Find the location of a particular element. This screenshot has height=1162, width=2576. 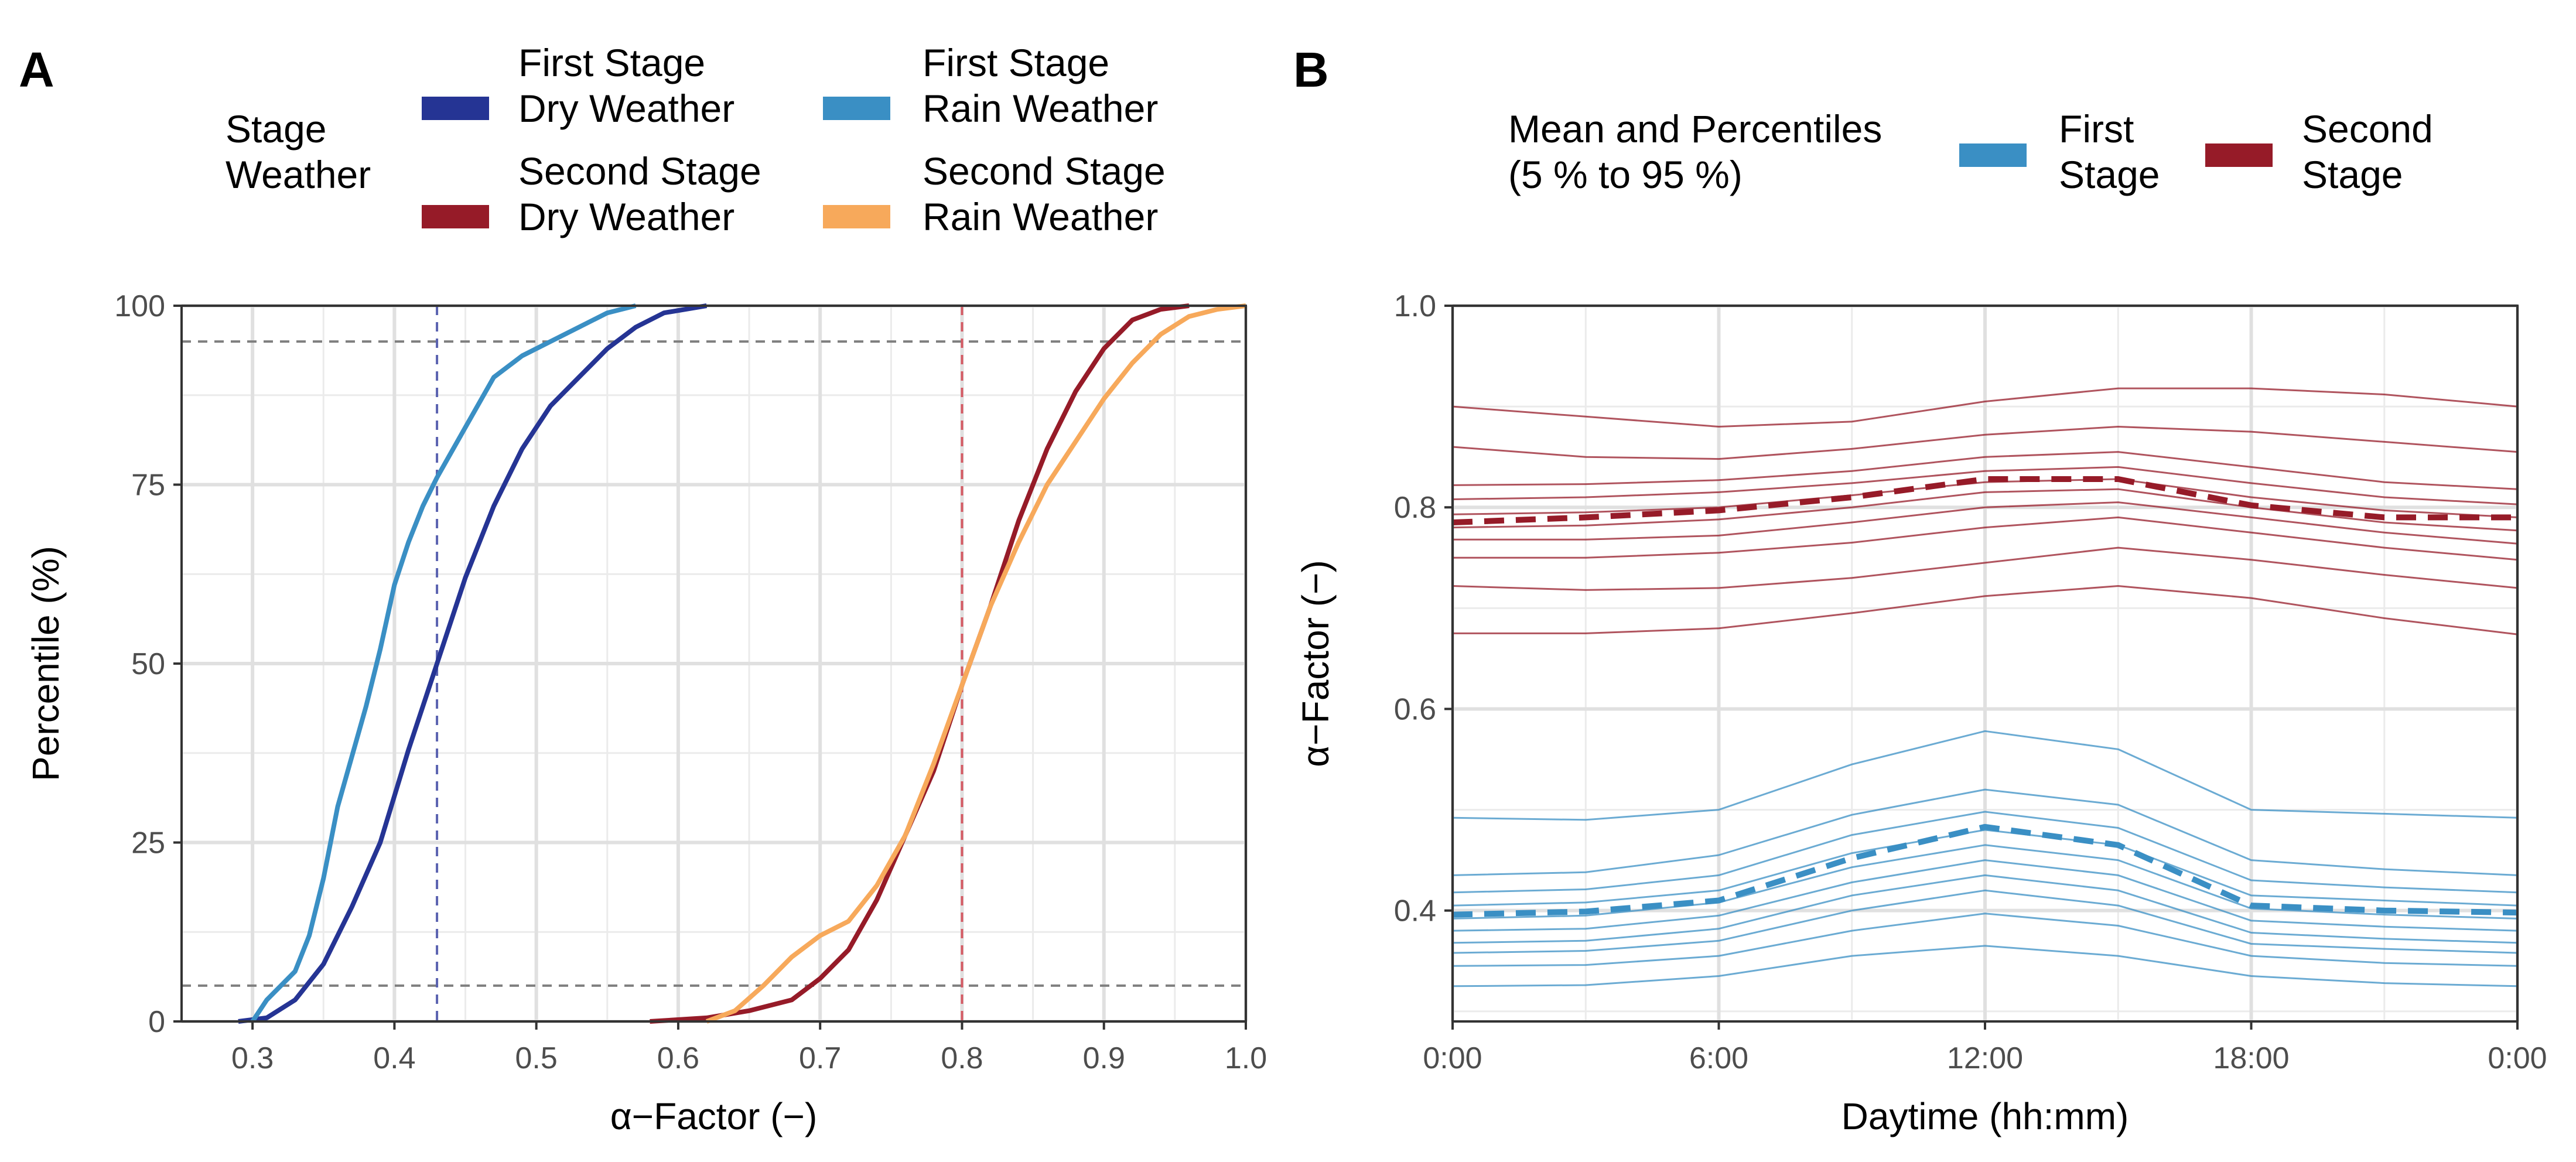

y-tick-label: 75 is located at coordinates (148, 486).